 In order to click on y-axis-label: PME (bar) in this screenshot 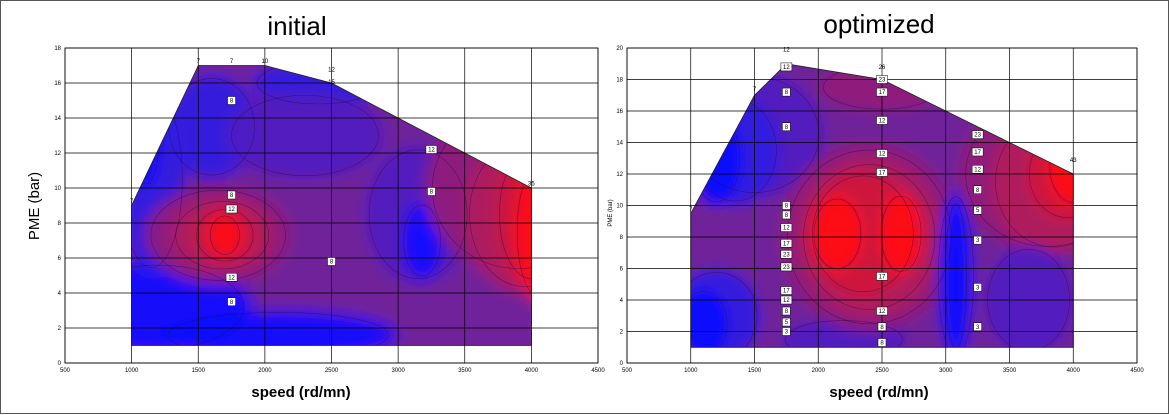, I will do `click(611, 212)`.